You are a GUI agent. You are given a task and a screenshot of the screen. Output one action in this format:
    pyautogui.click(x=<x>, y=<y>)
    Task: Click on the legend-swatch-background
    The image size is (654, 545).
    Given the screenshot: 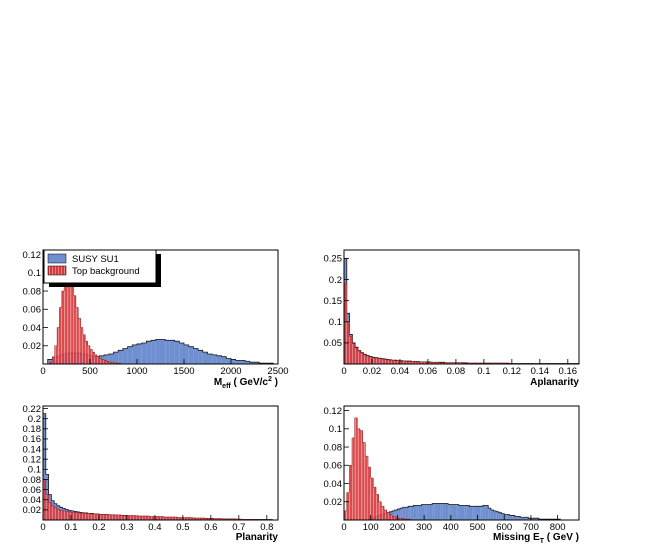 What is the action you would take?
    pyautogui.click(x=57, y=270)
    